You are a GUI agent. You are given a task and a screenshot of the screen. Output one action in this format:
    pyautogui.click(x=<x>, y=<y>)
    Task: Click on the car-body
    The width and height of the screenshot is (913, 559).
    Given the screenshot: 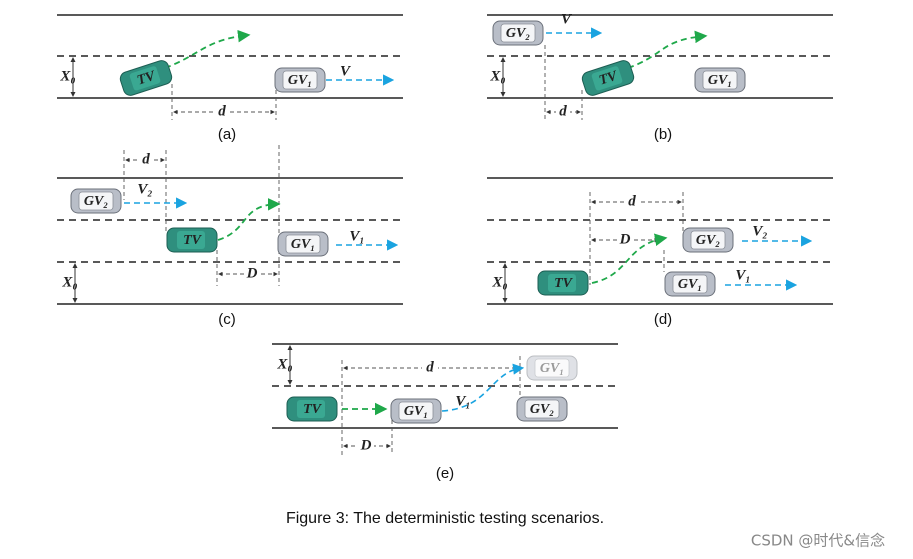 What is the action you would take?
    pyautogui.click(x=552, y=368)
    